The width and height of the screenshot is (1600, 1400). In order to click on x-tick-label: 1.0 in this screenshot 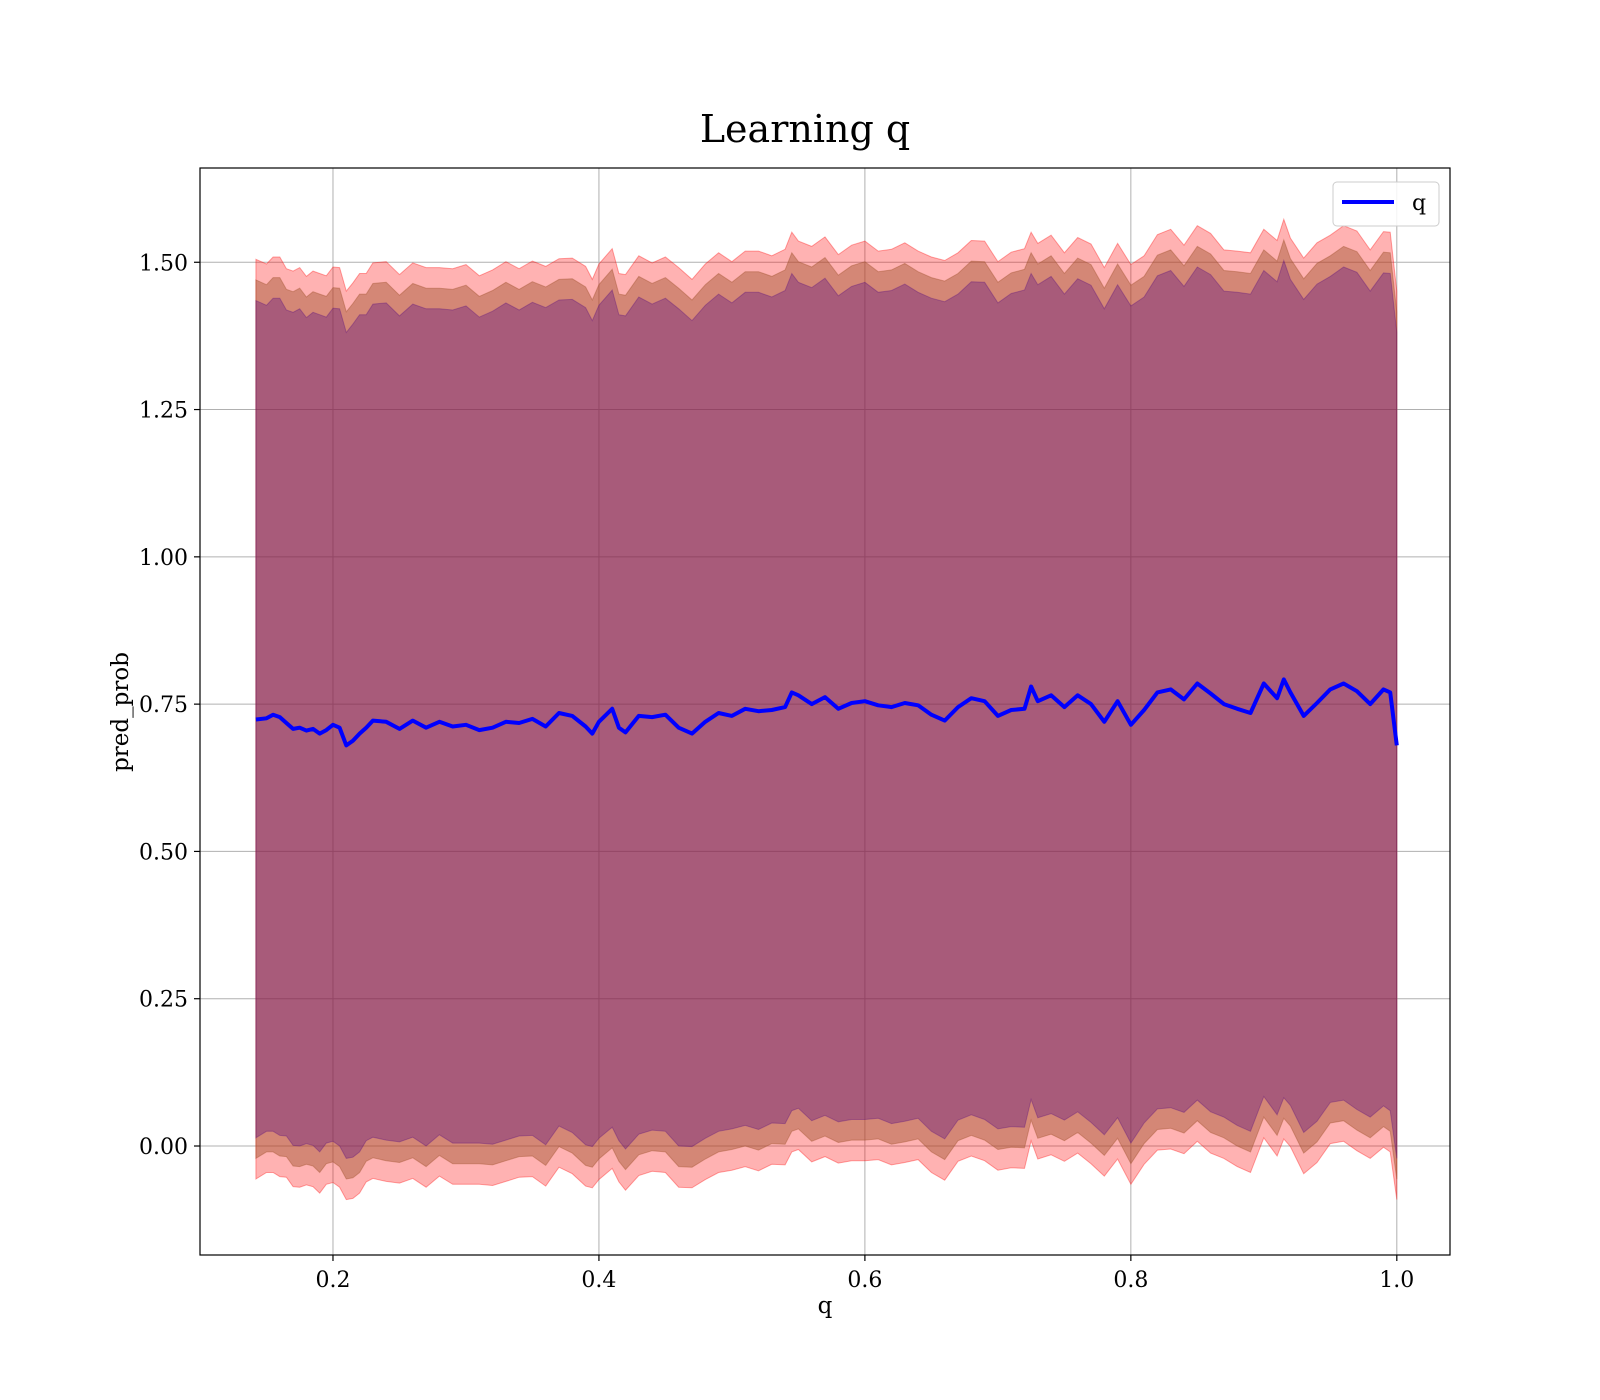, I will do `click(1396, 1280)`.